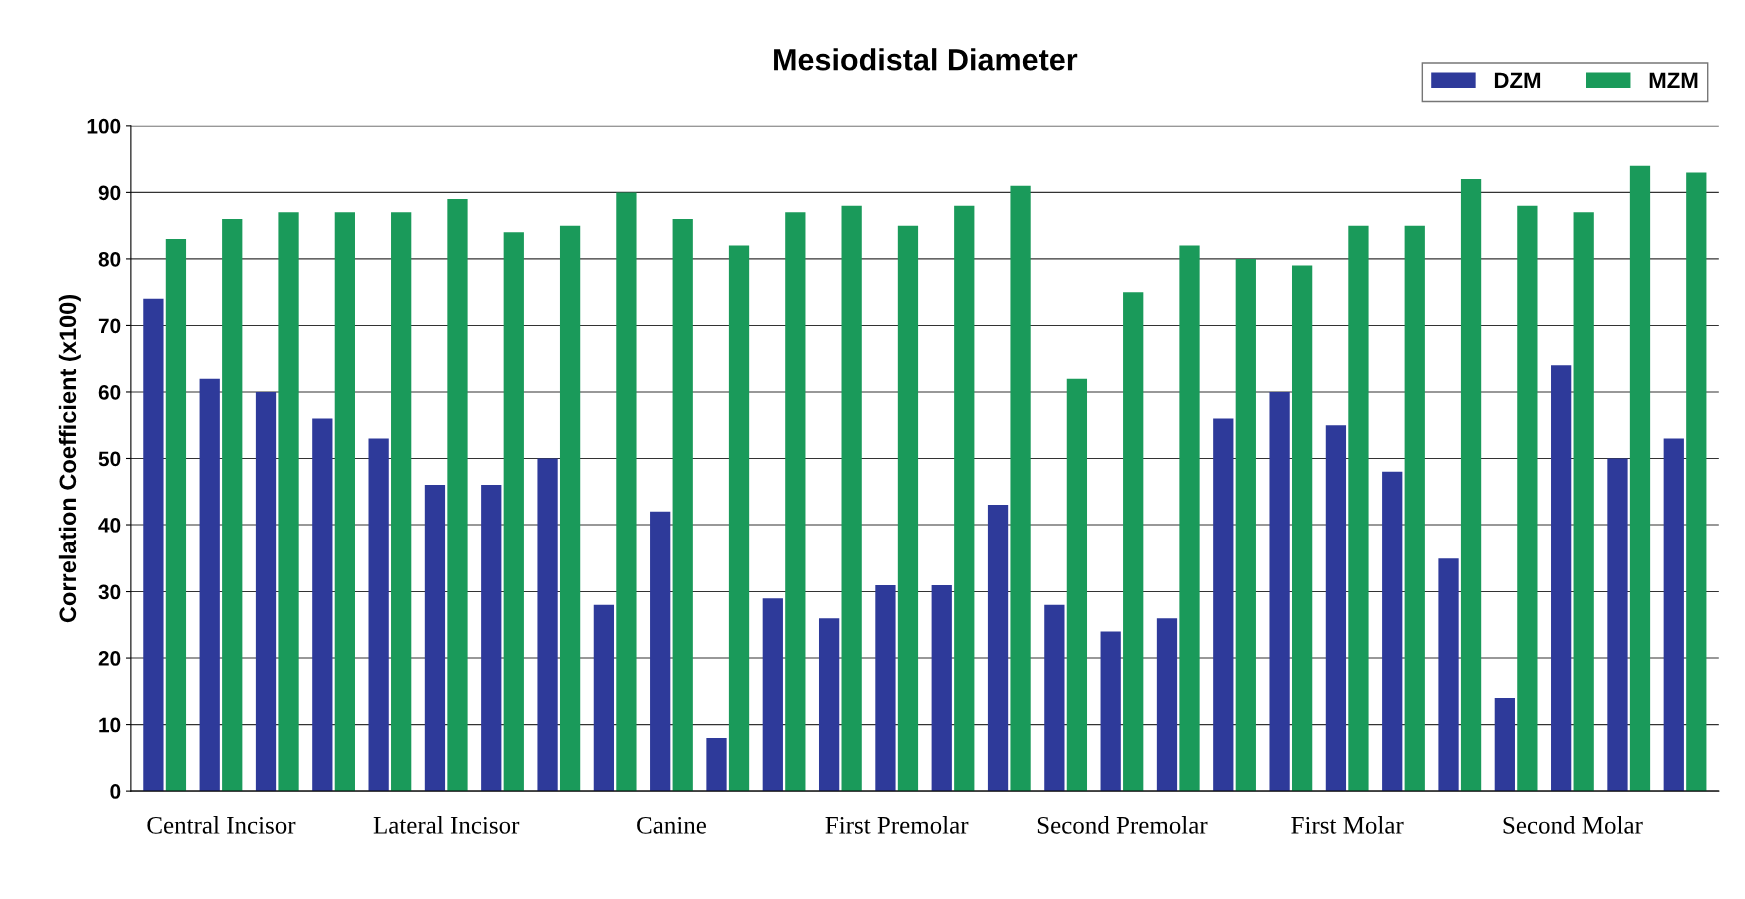 The image size is (1745, 899). What do you see at coordinates (109, 658) in the screenshot?
I see `y-tick-label: 20` at bounding box center [109, 658].